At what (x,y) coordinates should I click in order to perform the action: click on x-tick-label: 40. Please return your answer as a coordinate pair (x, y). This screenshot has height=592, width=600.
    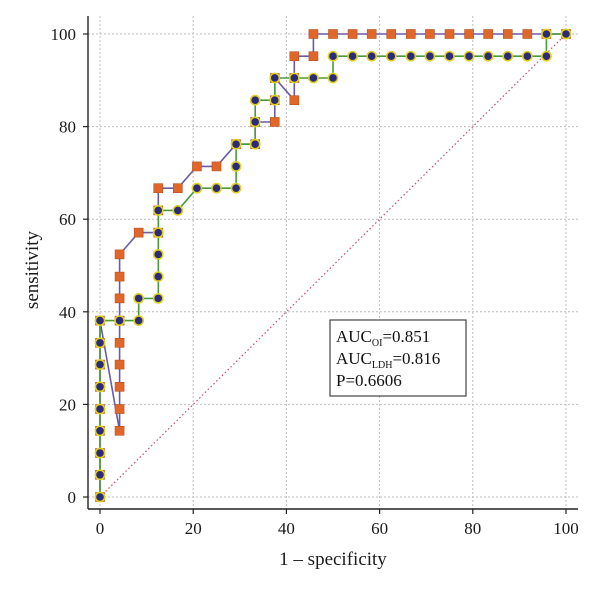
    Looking at the image, I should click on (286, 528).